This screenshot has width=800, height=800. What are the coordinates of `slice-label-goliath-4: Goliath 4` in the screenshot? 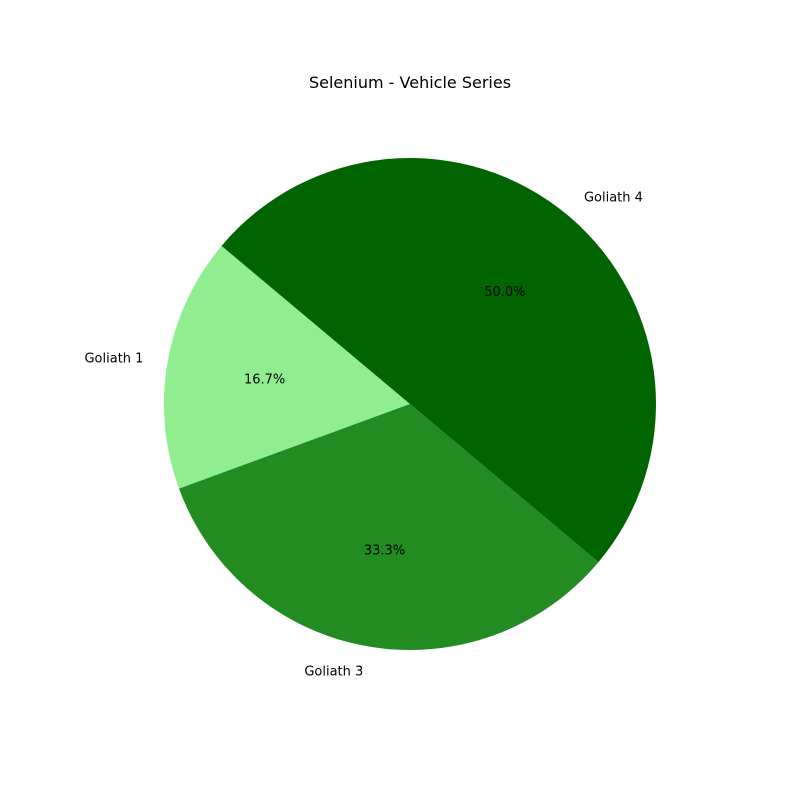 It's located at (613, 198).